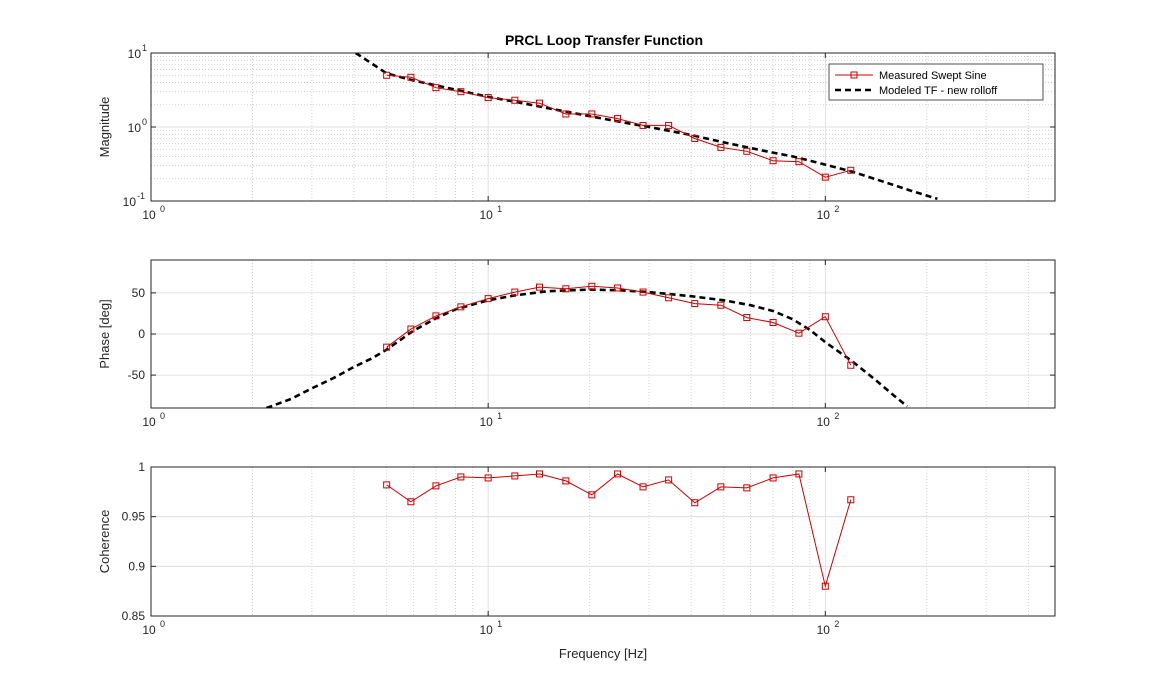 The height and width of the screenshot is (692, 1166). I want to click on x-axis-label: Frequency [Hz], so click(603, 653).